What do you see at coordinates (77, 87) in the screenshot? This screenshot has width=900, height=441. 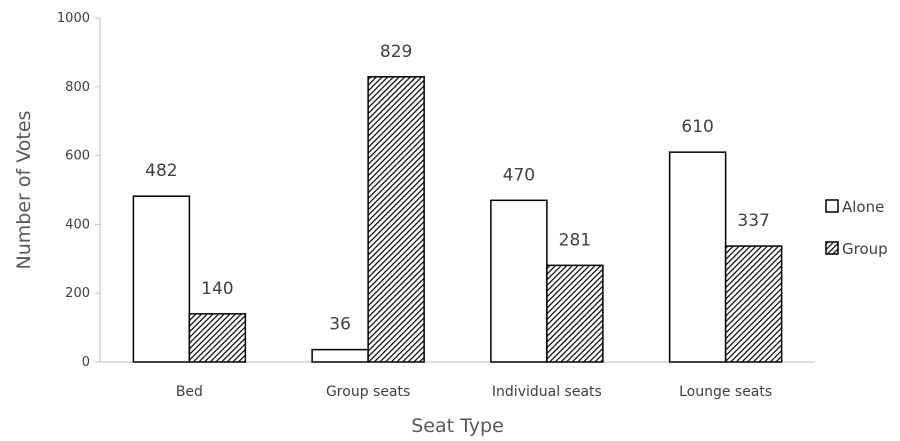 I see `y-tick-label: 800` at bounding box center [77, 87].